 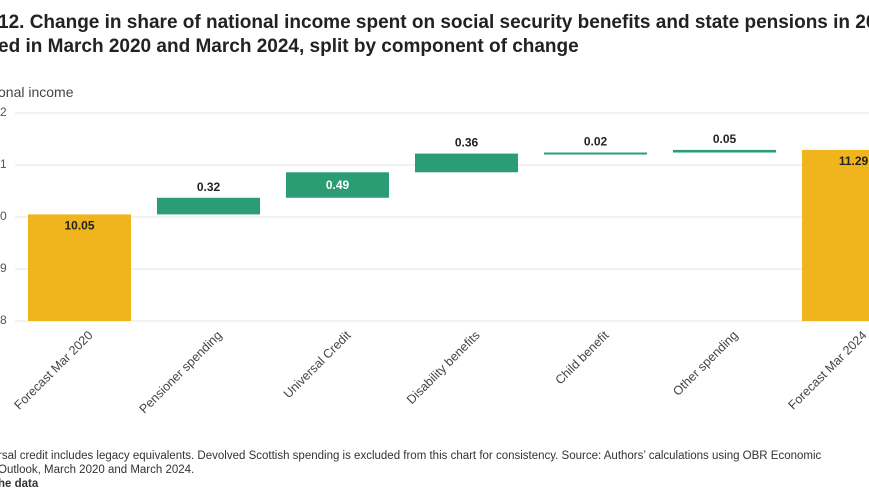 I want to click on x-tick-label: Child benefit, so click(x=582, y=357).